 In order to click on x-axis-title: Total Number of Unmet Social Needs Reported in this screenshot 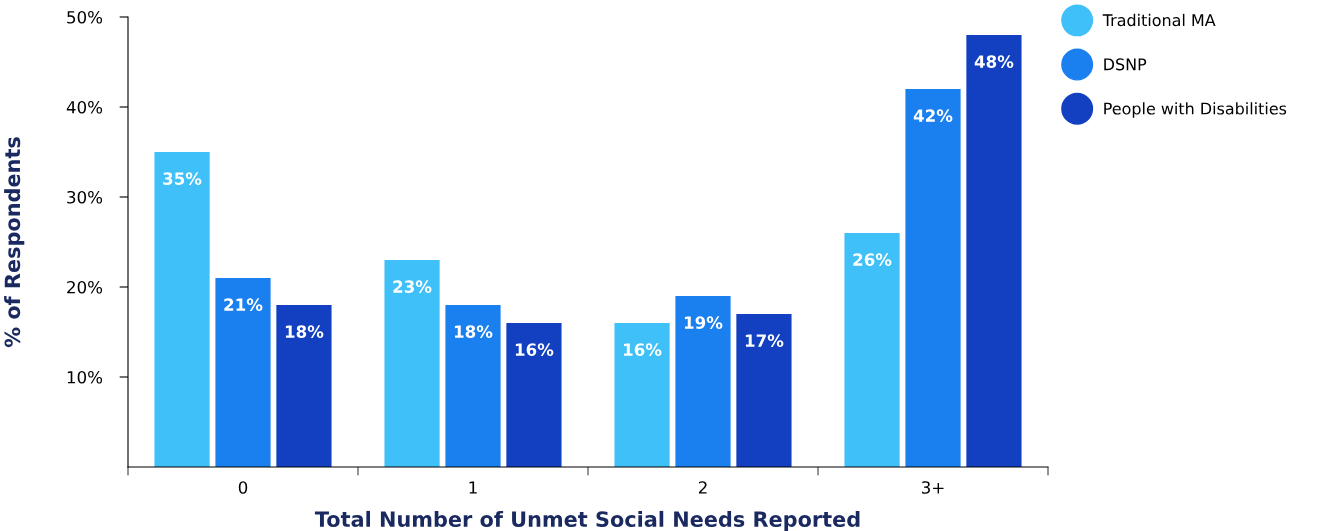, I will do `click(587, 520)`.